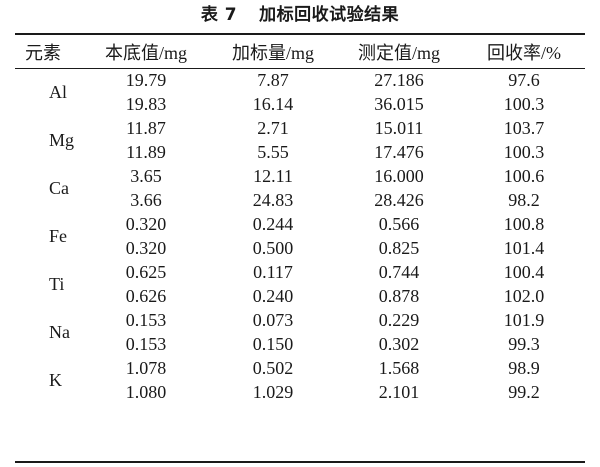 The height and width of the screenshot is (467, 600). I want to click on spike-value: 0.073, so click(273, 320).